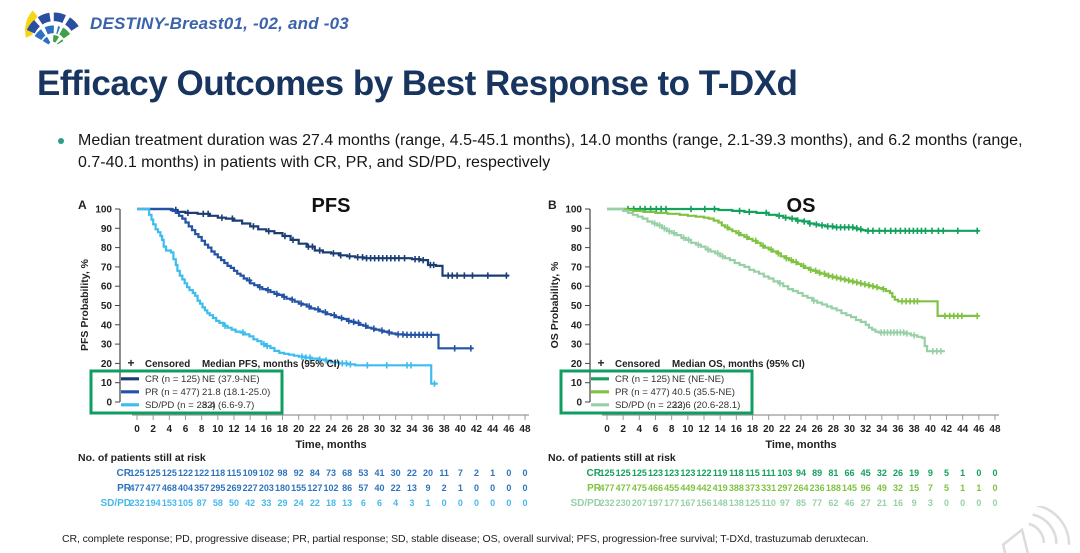 Image resolution: width=1080 pixels, height=553 pixels. I want to click on svg-text: 34, so click(412, 429).